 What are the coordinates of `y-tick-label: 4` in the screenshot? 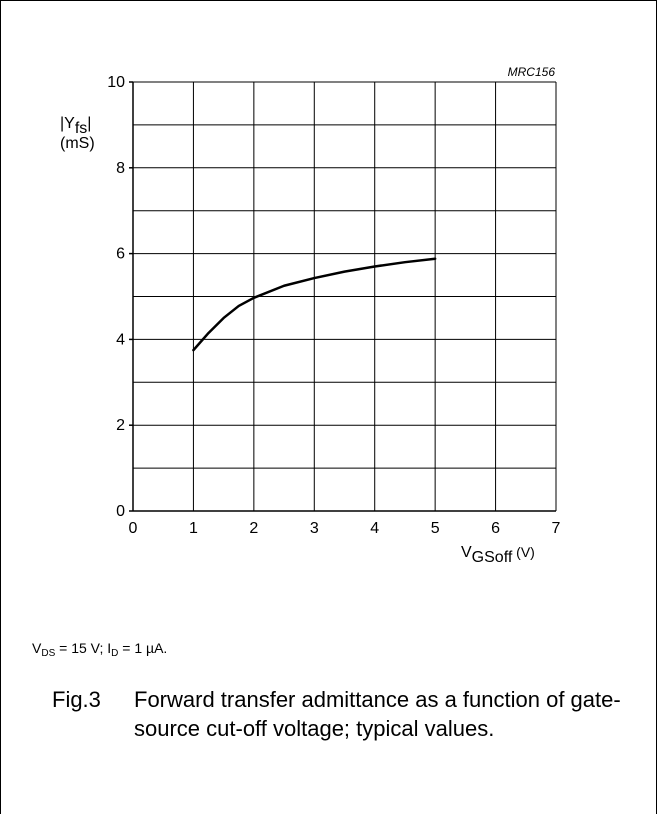 It's located at (120, 339).